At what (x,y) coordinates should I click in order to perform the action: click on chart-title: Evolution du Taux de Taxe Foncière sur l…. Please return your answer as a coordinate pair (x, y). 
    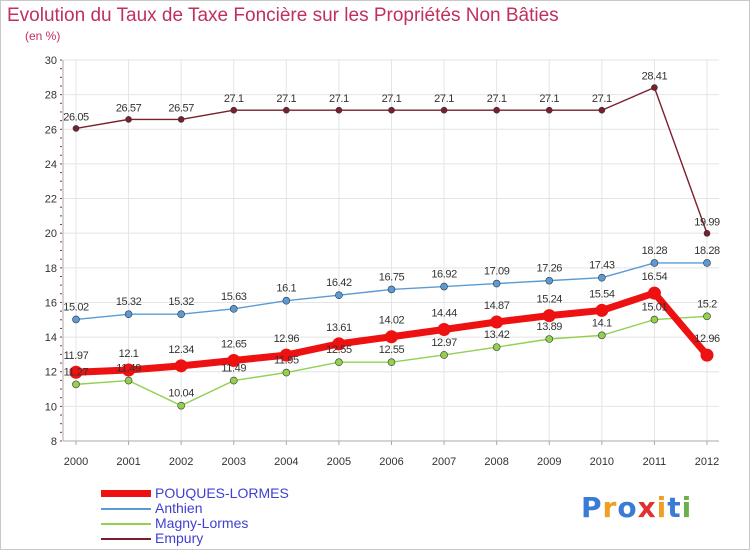
    Looking at the image, I should click on (283, 15).